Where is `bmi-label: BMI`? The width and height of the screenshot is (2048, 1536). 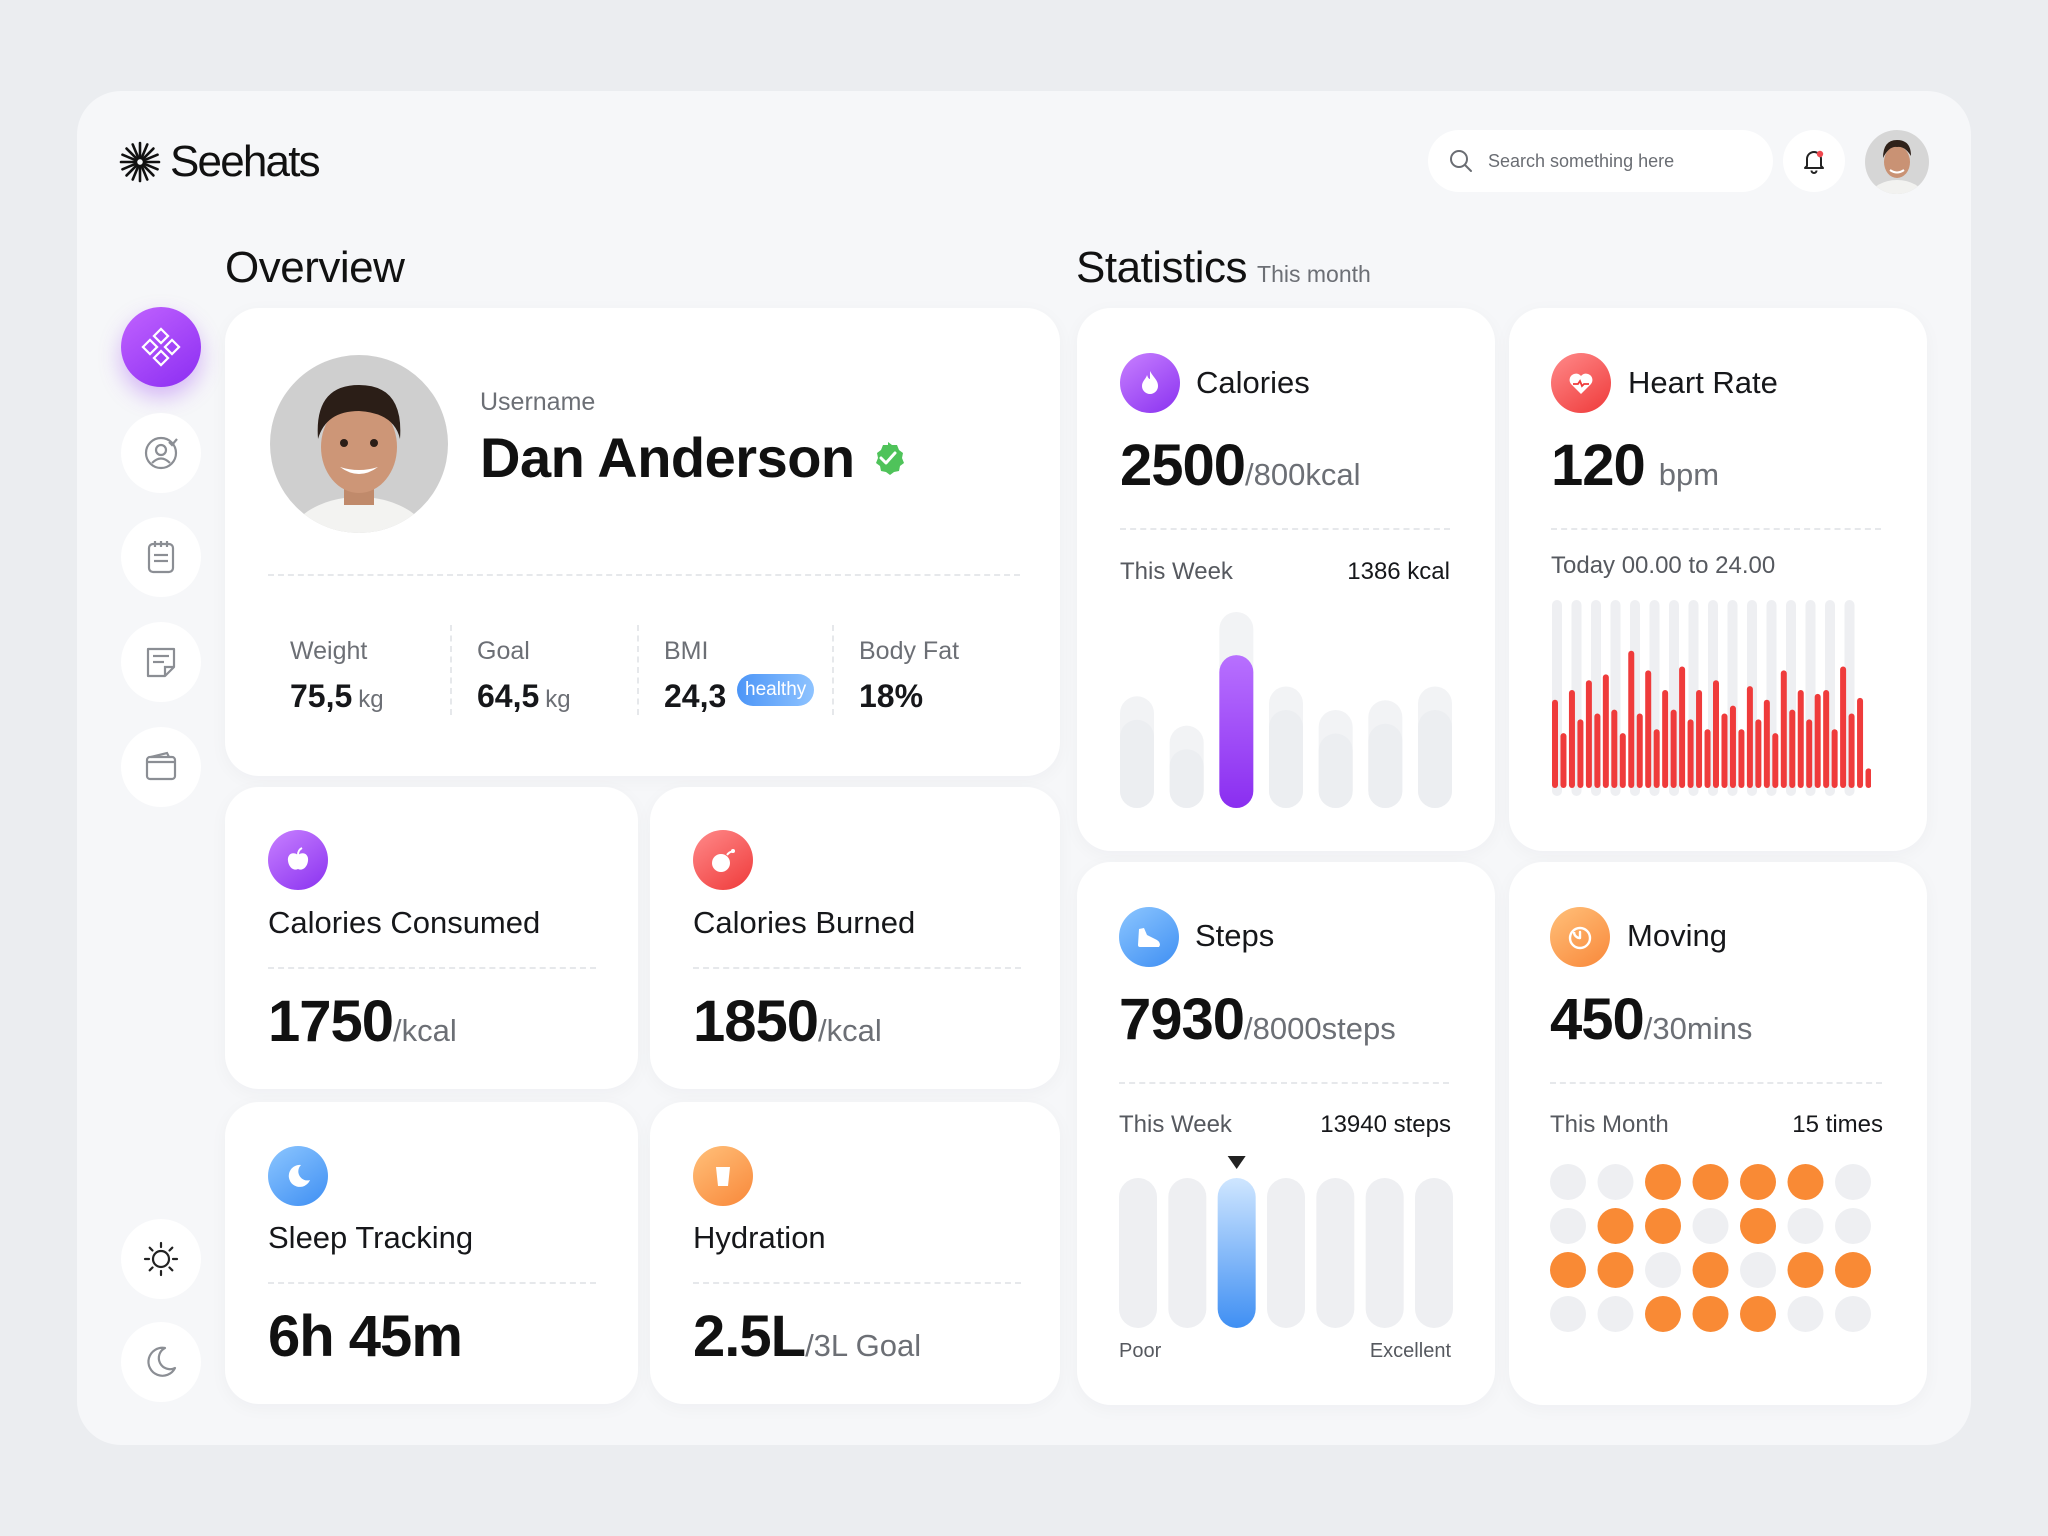
bmi-label: BMI is located at coordinates (686, 651).